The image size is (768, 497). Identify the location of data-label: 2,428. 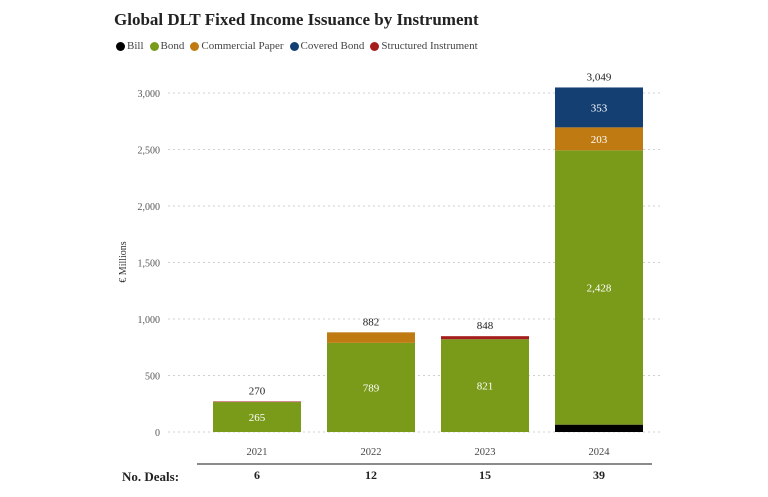
(599, 288).